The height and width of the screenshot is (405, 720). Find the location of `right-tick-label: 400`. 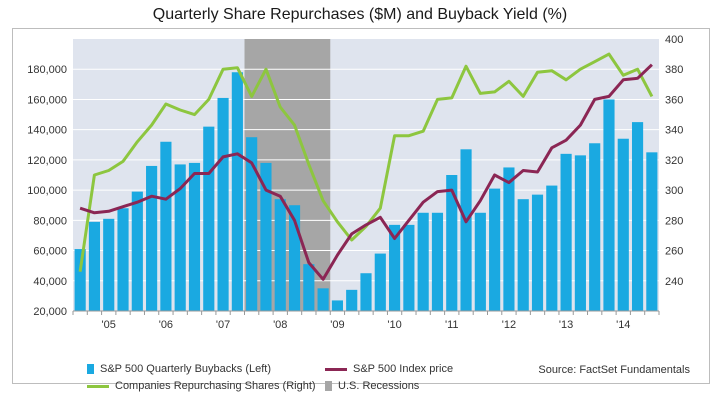

right-tick-label: 400 is located at coordinates (674, 40).